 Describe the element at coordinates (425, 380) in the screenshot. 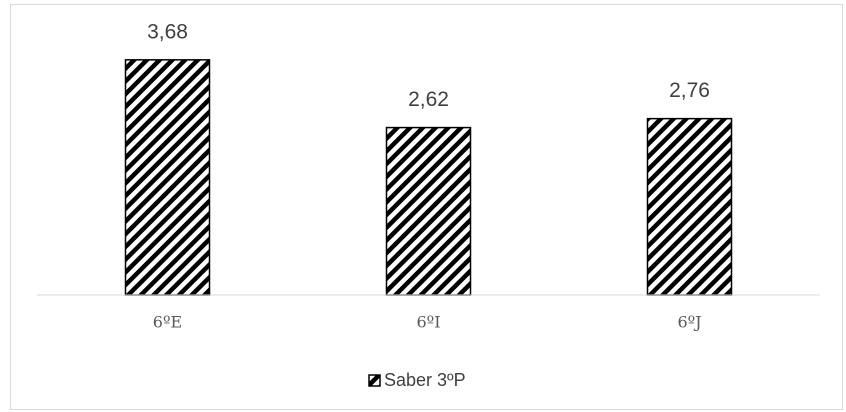

I see `legend-label: Saber 3ºP` at that location.